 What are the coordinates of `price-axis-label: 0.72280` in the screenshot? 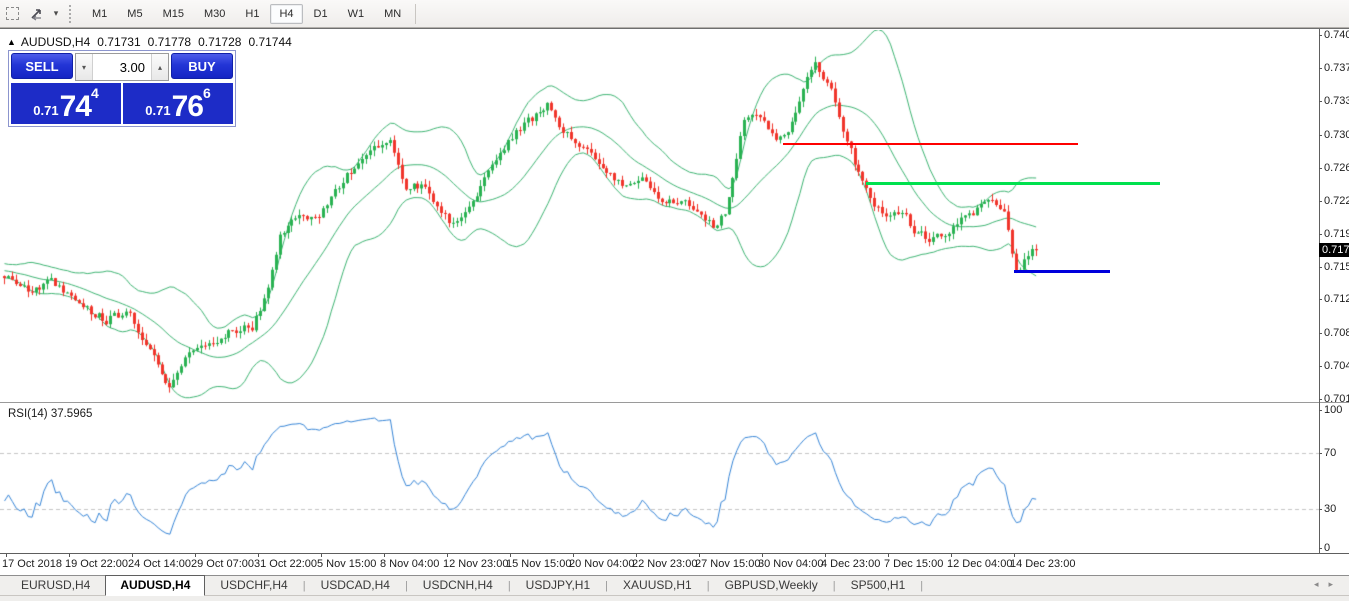 It's located at (1334, 201).